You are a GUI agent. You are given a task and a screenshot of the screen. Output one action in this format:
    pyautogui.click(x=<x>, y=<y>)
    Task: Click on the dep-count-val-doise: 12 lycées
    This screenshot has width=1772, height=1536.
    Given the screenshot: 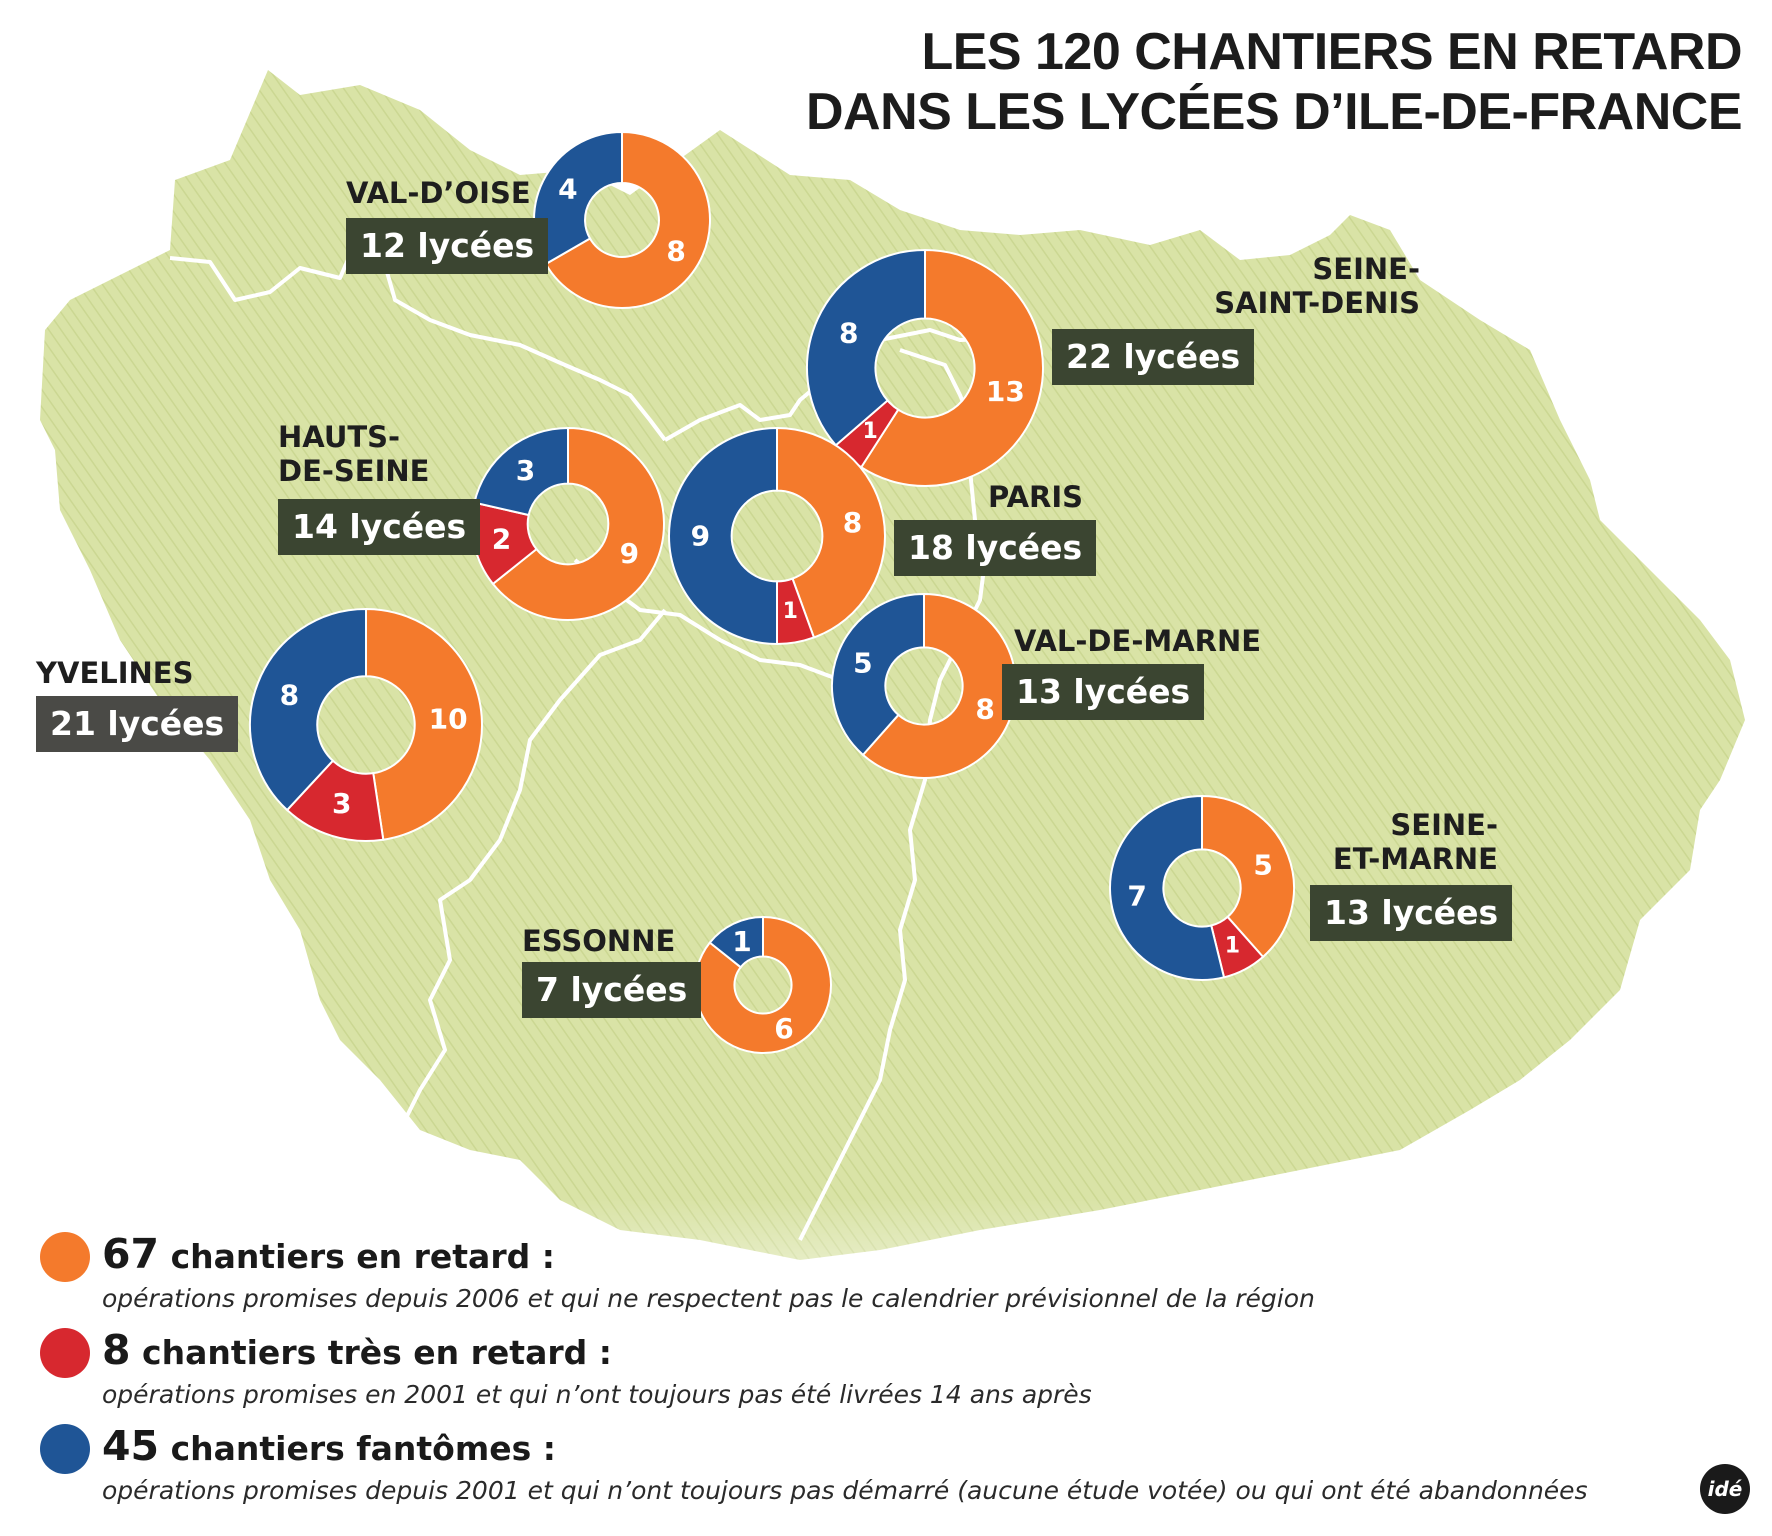 What is the action you would take?
    pyautogui.click(x=447, y=246)
    